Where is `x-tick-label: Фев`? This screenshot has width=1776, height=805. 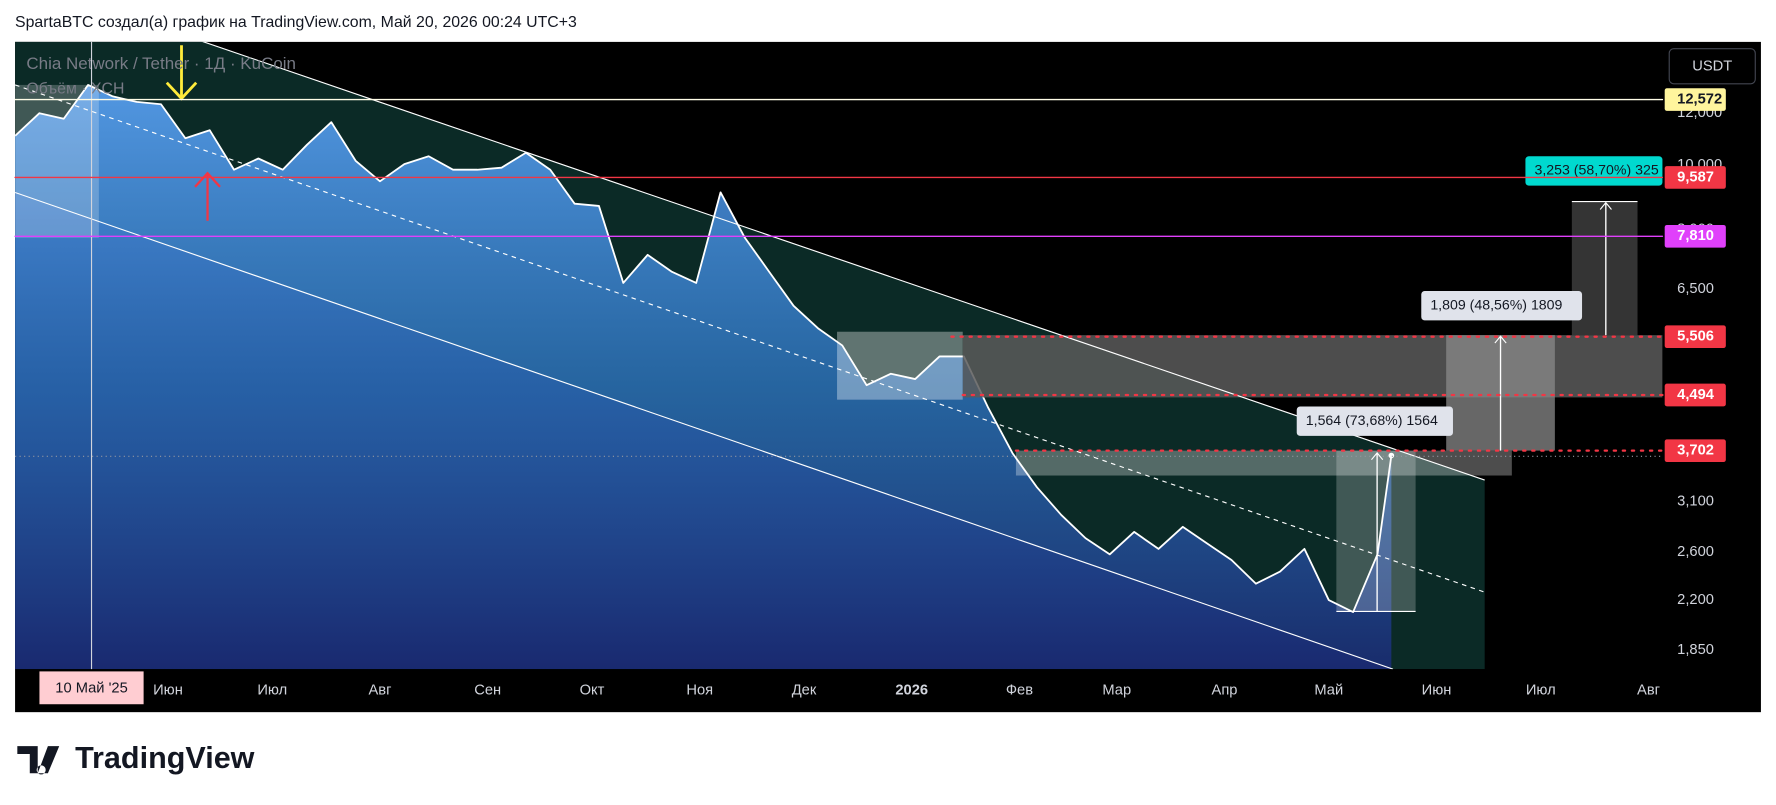 x-tick-label: Фев is located at coordinates (1019, 691).